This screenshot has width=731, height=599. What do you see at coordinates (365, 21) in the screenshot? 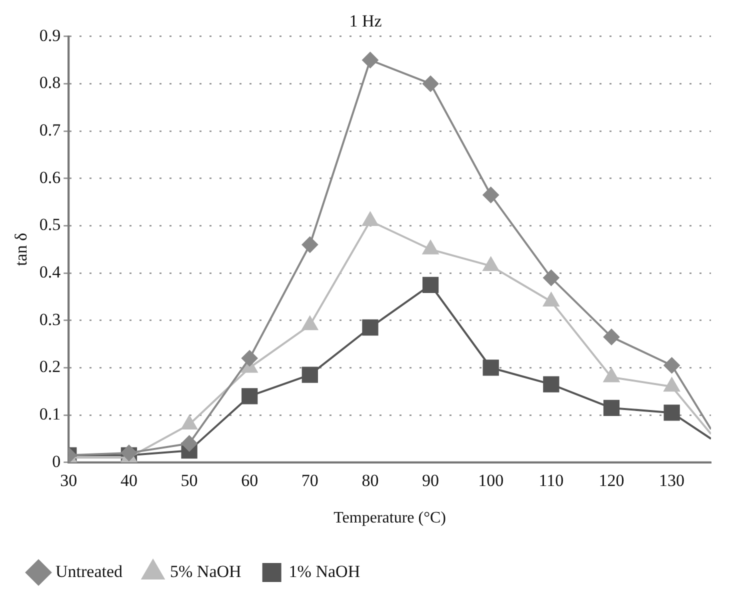
I see `chart-title: 1 Hz` at bounding box center [365, 21].